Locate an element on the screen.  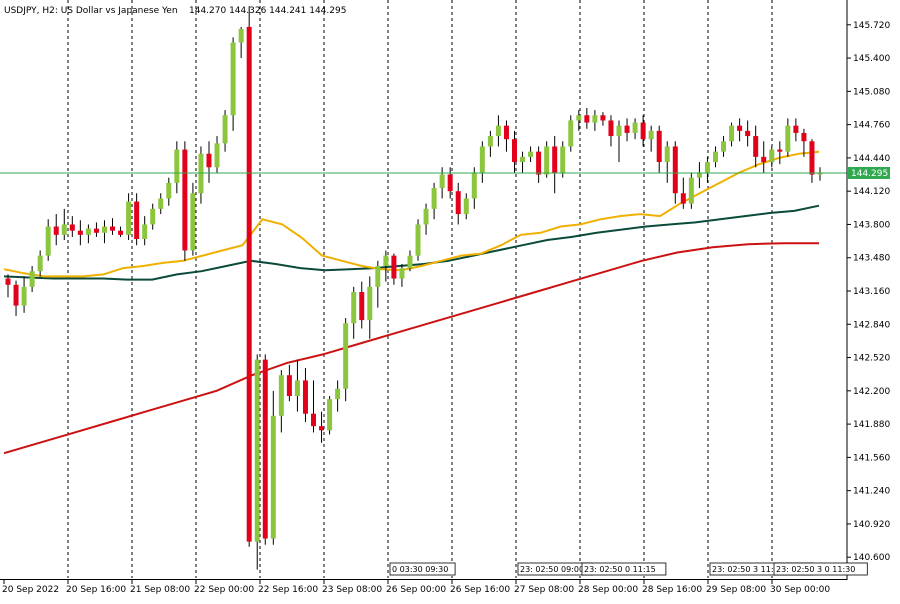
session-label: 0 03:30 09:30 is located at coordinates (422, 569).